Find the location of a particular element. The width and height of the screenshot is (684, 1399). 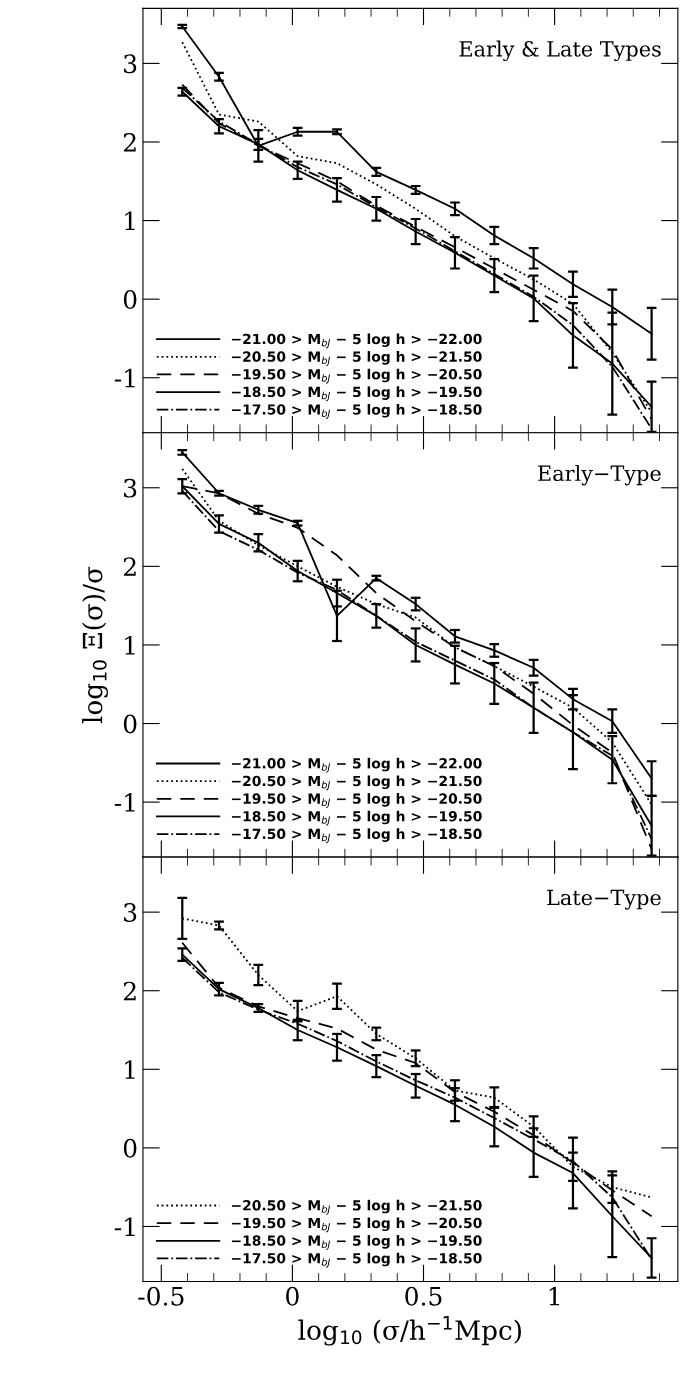

x-axis-title: log$_{10}$ (σ/h$^{−1}$Mpc) is located at coordinates (409, 1331).